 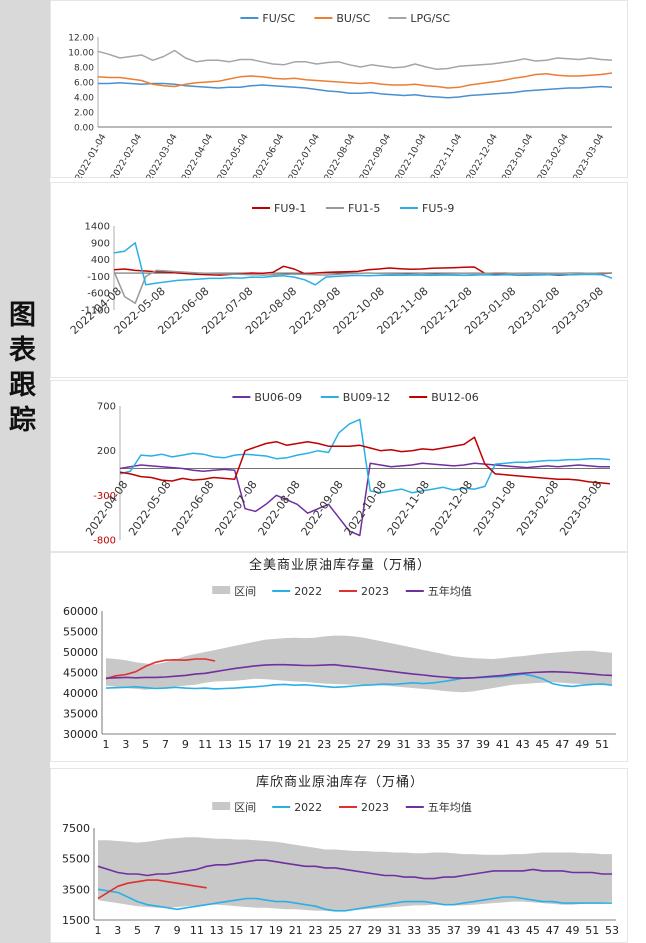 I want to click on y-tick-label: 10.00, so click(x=81, y=54).